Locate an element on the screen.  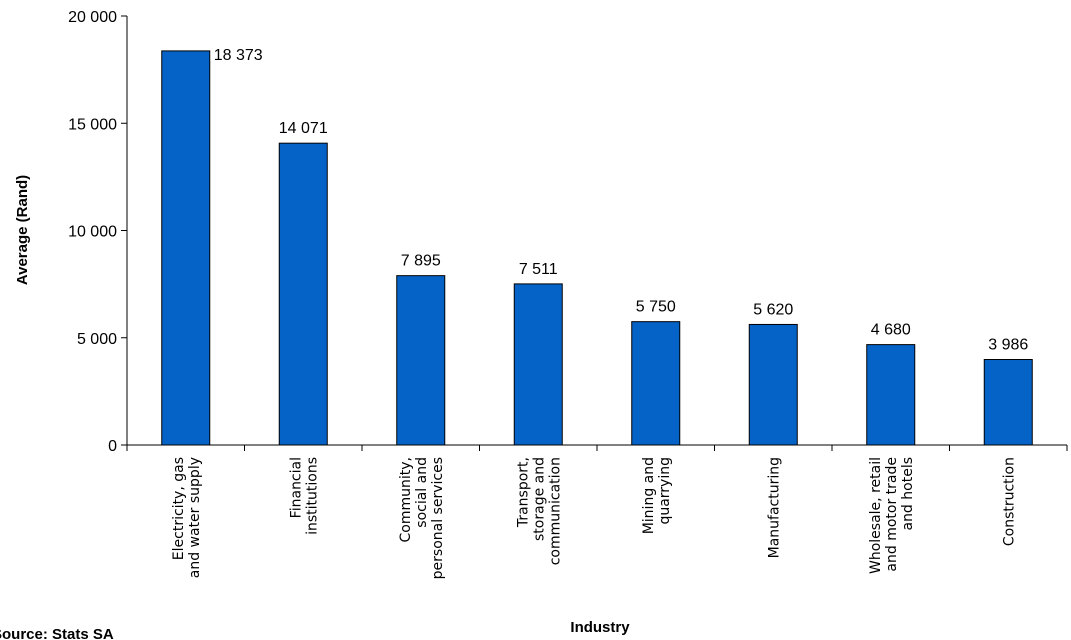
svg-text:Transport,storage andcommunica: Transport,storage andcommunication is located at coordinates (539, 511).